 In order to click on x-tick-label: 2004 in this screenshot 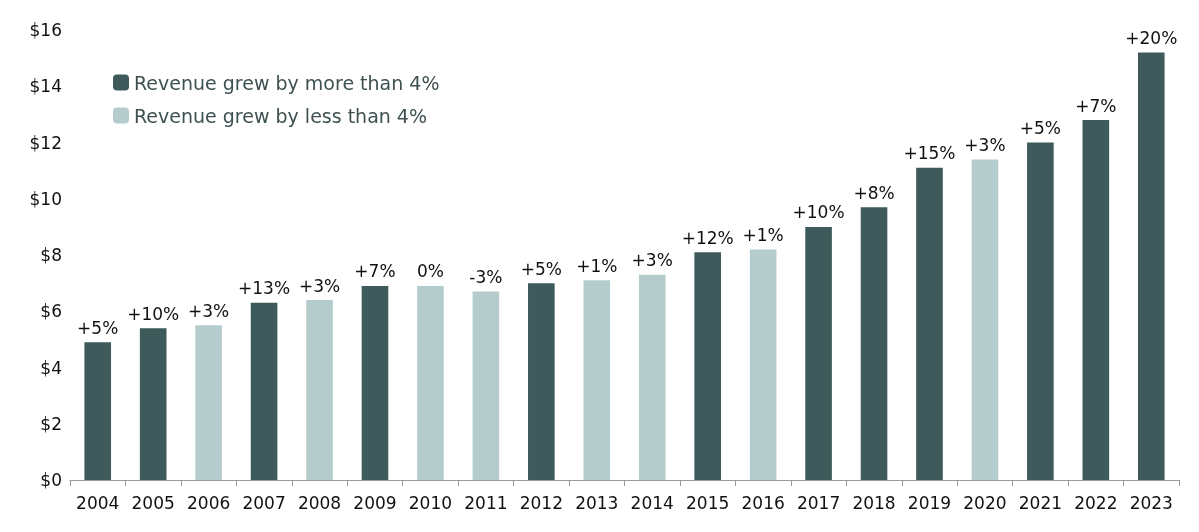, I will do `click(98, 502)`.